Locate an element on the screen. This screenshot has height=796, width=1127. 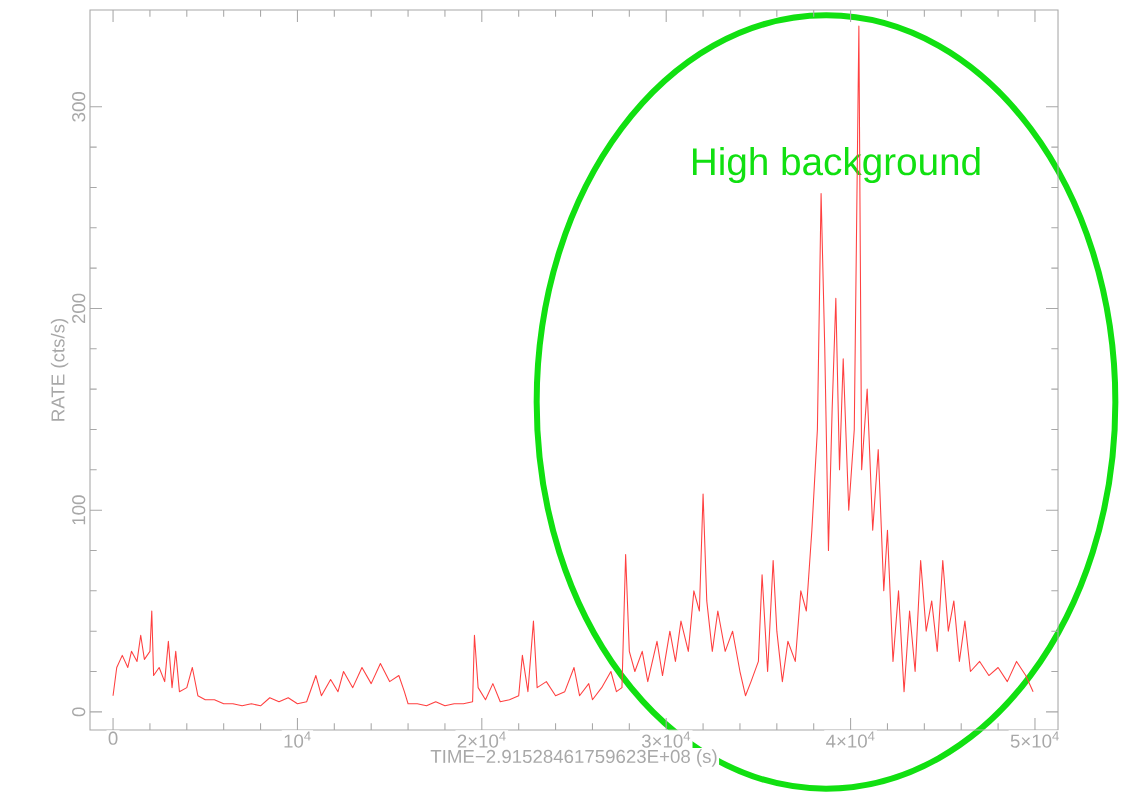
y-tick-label: 100 is located at coordinates (79, 510).